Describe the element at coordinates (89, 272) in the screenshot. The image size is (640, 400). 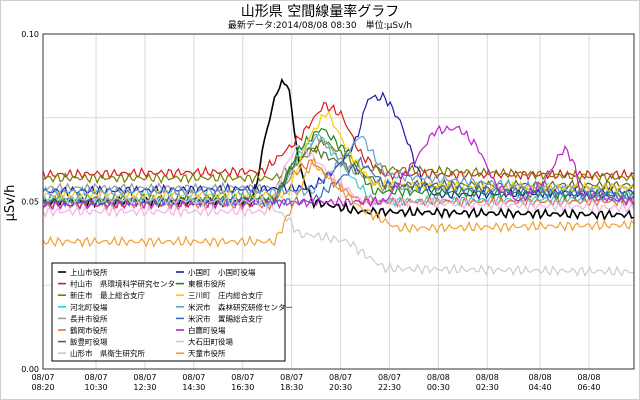
I see `legend-label: 上山市役所` at that location.